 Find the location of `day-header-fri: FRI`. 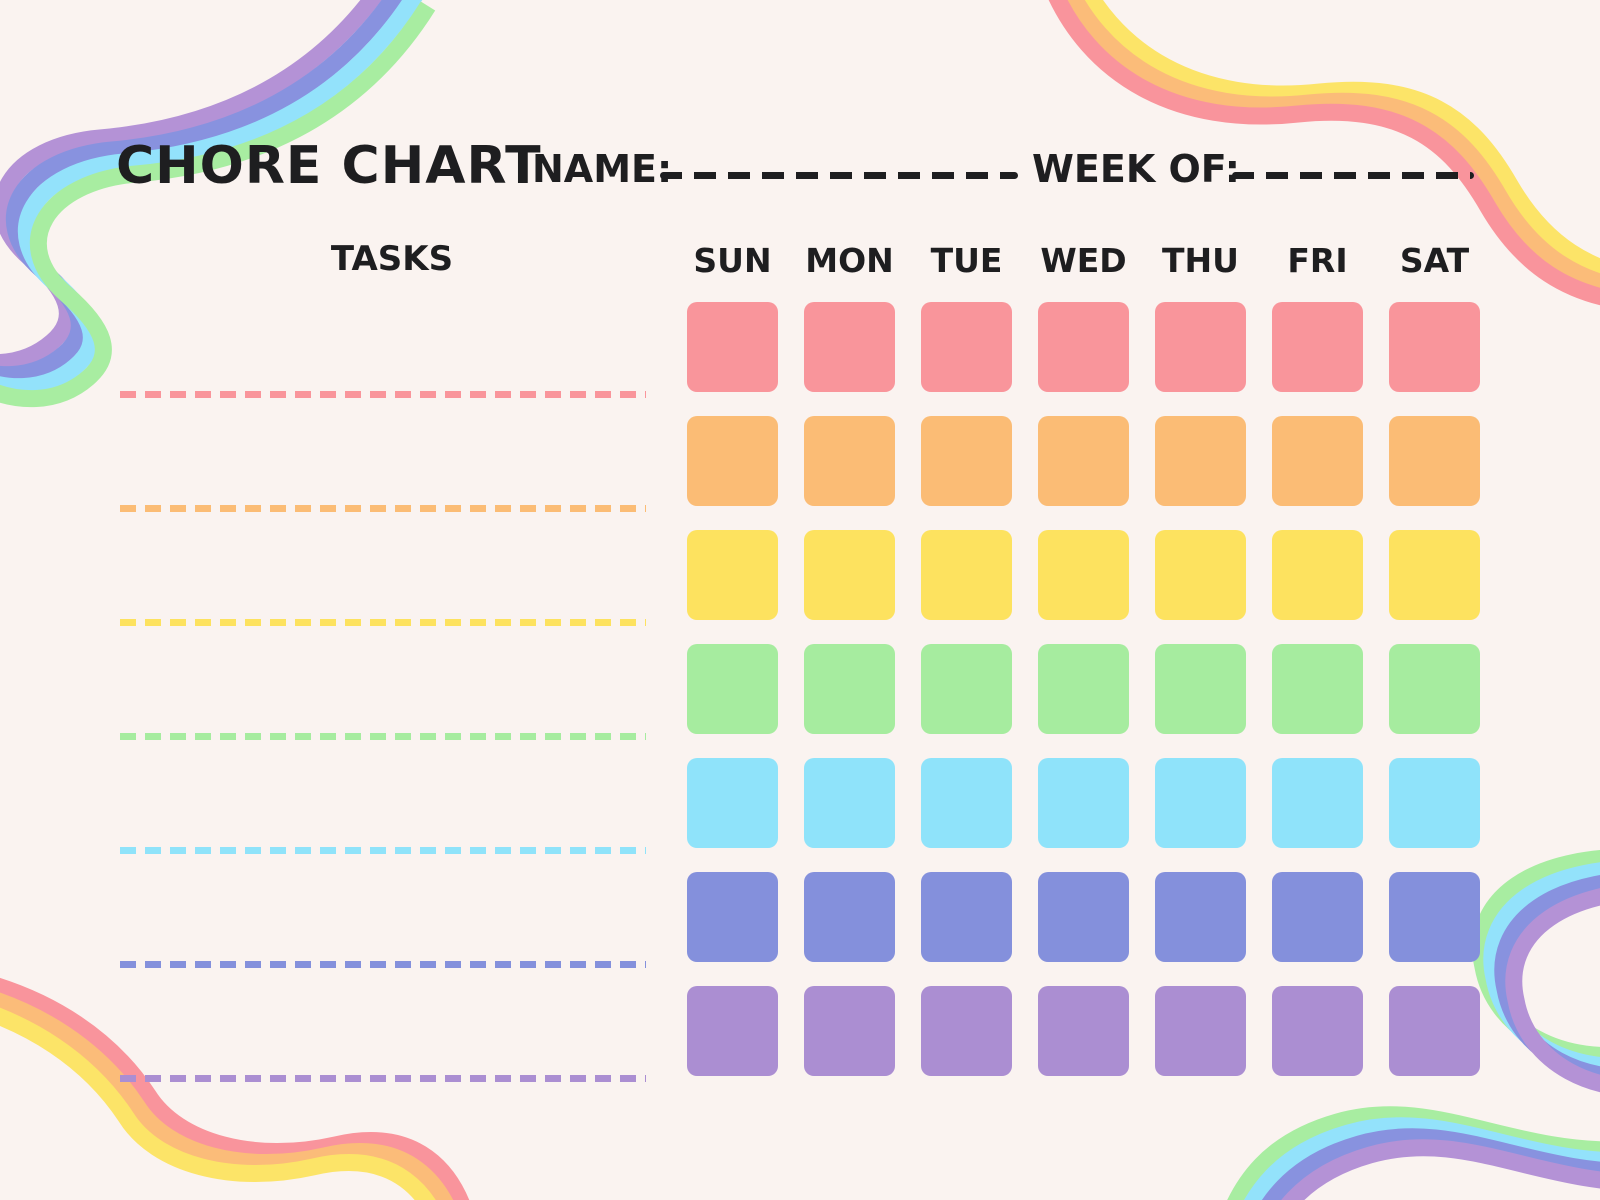

day-header-fri: FRI is located at coordinates (1317, 260).